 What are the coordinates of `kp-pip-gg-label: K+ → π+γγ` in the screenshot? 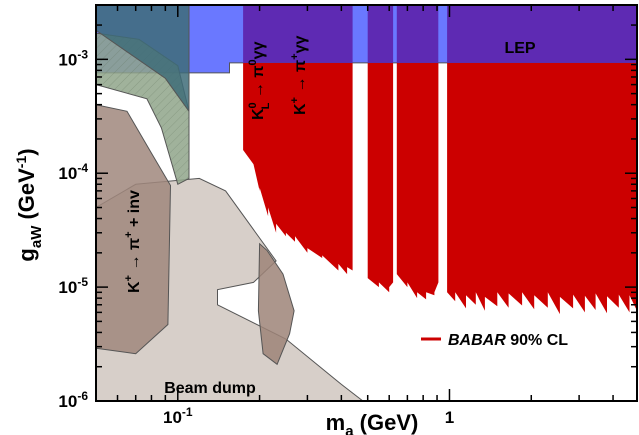 It's located at (299, 75).